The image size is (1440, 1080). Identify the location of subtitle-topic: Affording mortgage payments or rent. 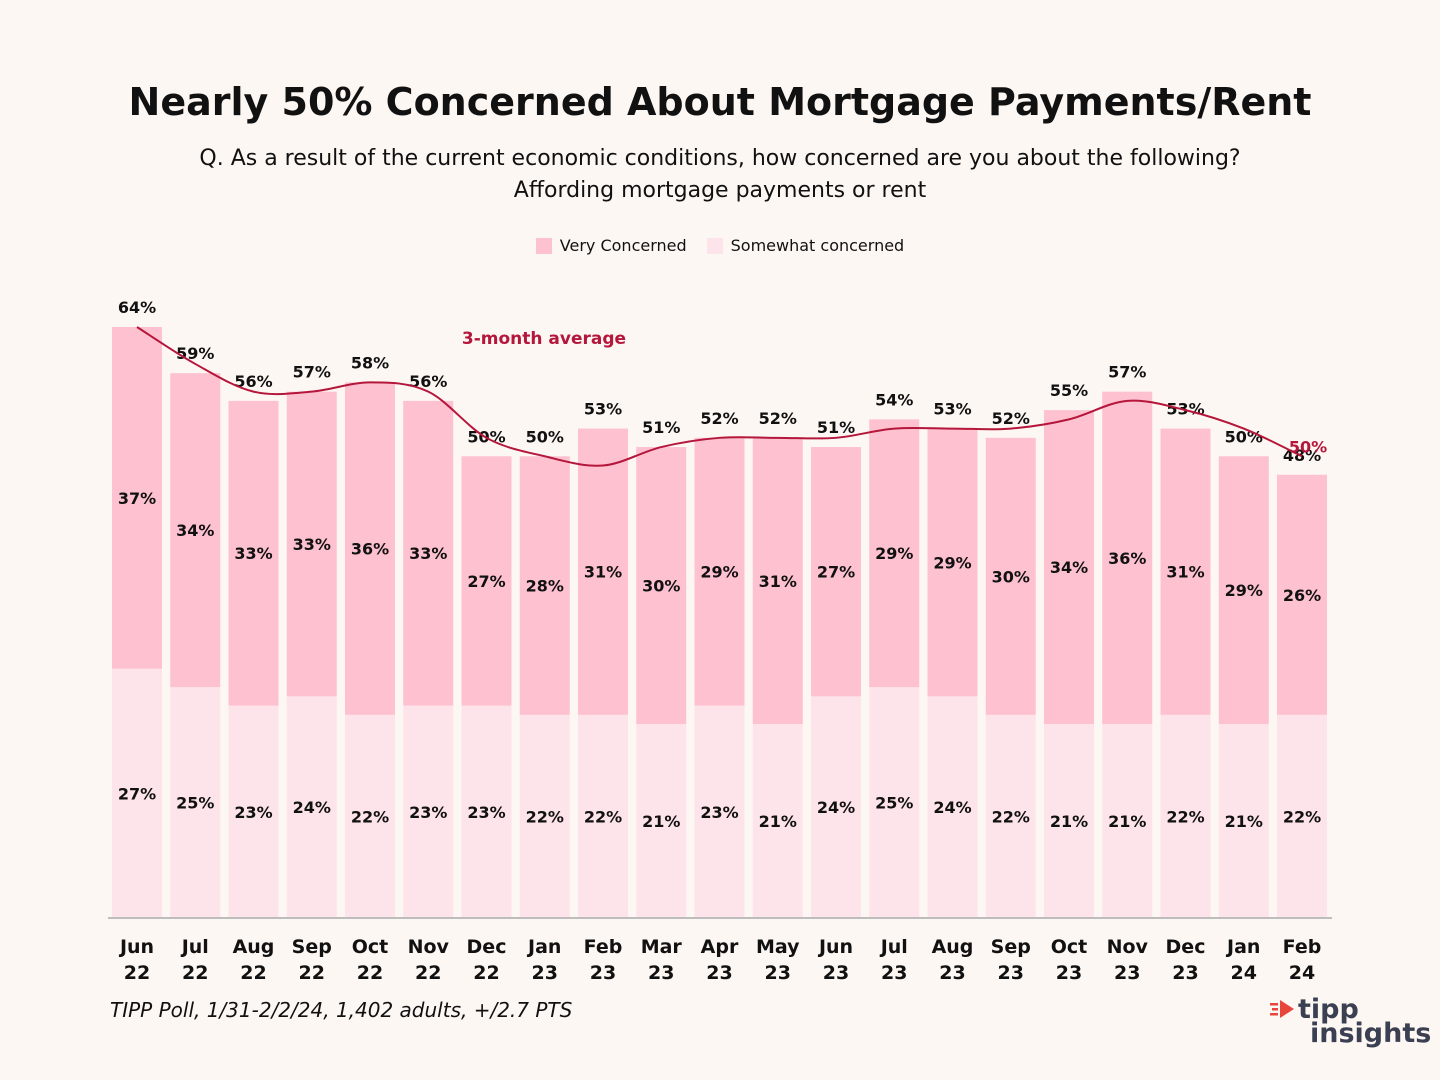
(720, 190).